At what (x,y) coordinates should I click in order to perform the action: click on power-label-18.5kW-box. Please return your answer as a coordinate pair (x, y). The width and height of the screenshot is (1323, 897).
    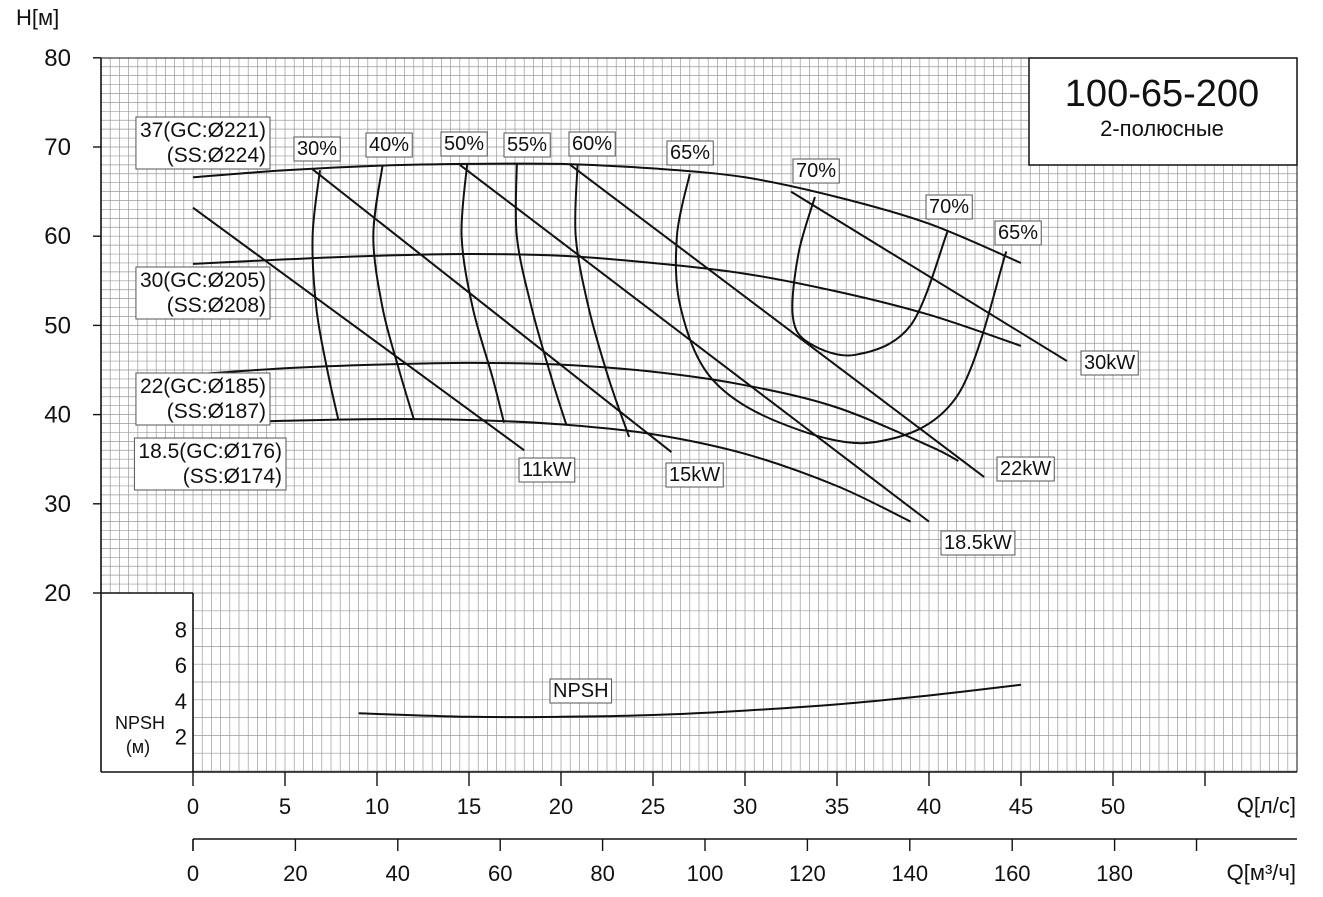
    Looking at the image, I should click on (978, 543).